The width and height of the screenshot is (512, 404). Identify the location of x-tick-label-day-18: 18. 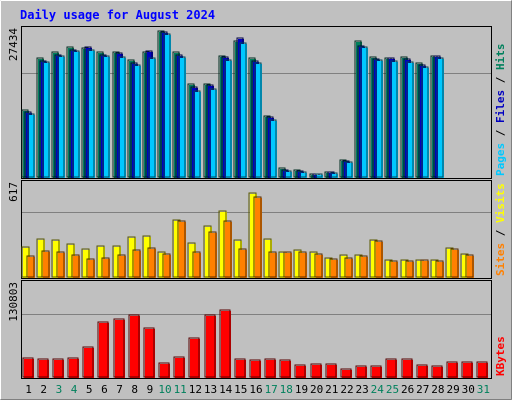
(286, 389).